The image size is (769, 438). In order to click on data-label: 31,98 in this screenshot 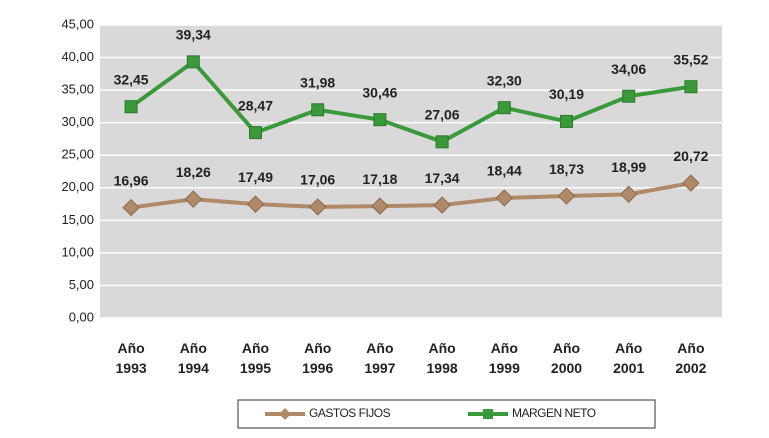, I will do `click(317, 82)`.